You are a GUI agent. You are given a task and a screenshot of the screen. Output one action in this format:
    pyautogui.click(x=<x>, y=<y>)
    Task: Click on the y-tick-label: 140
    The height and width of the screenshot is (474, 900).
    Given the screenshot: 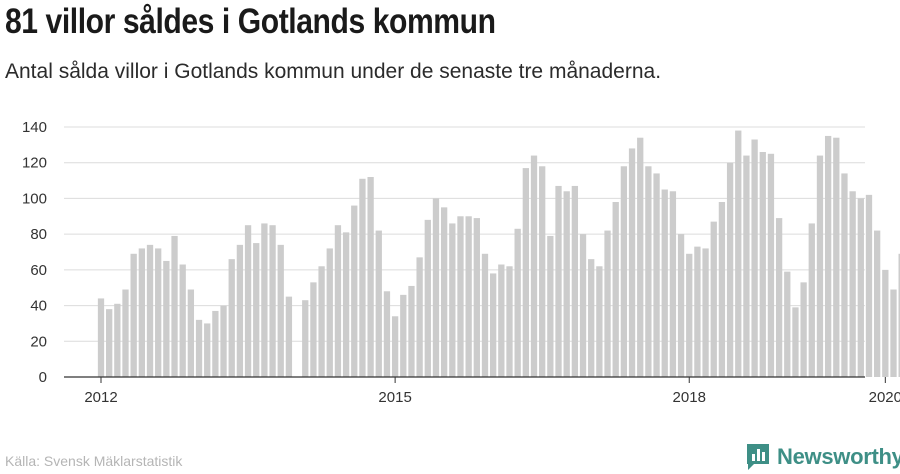 What is the action you would take?
    pyautogui.click(x=34, y=127)
    